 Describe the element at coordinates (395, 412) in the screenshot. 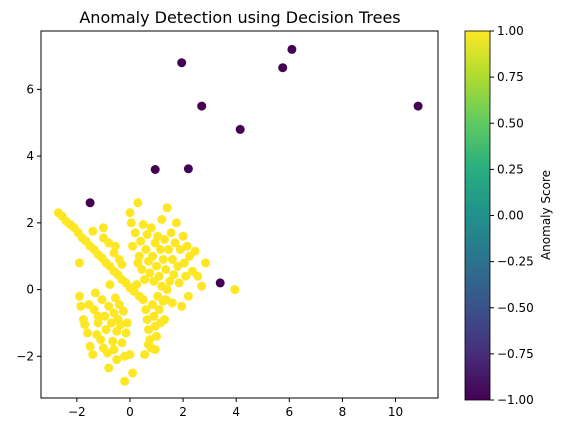

I see `x-tick-label: 10` at that location.